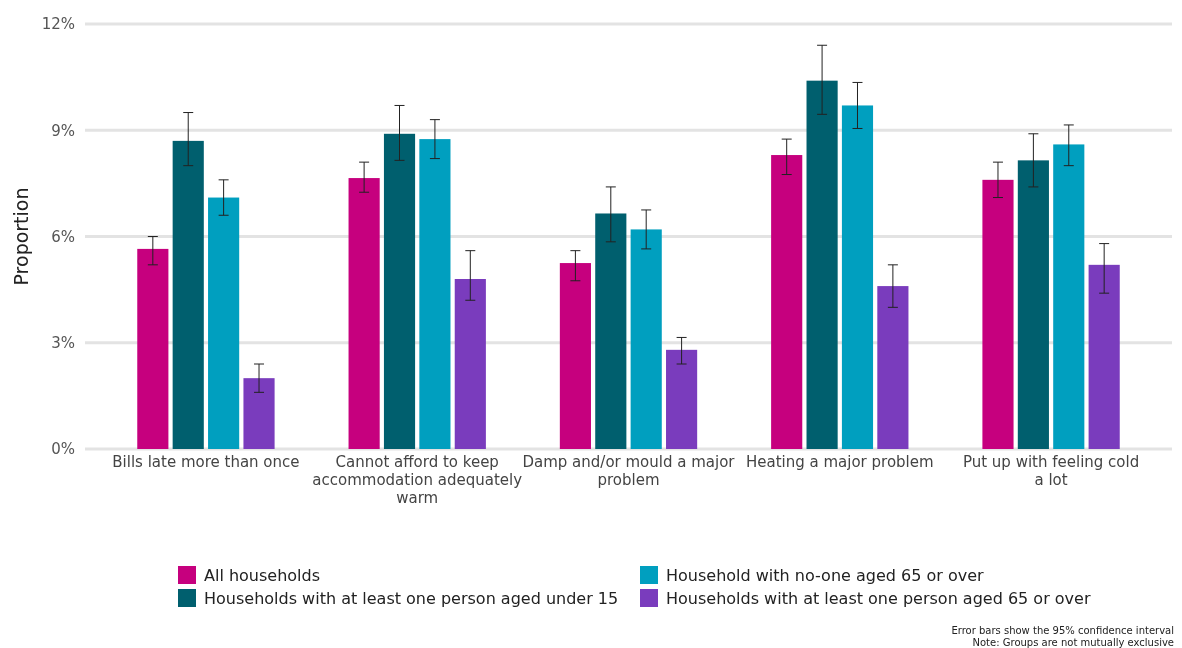 This screenshot has width=1182, height=648. I want to click on text: Note: Groups are not mutually exclusive, so click(1073, 642).